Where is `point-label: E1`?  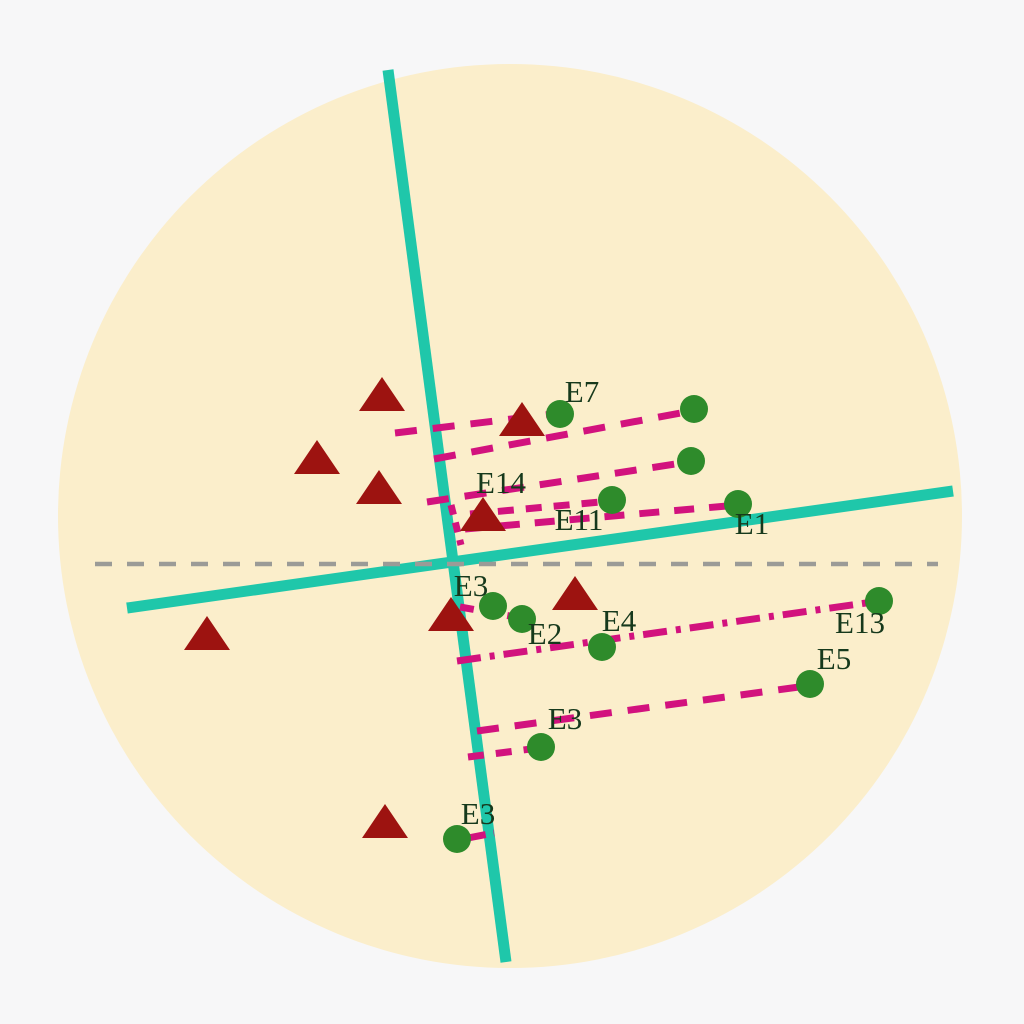 point-label: E1 is located at coordinates (752, 523).